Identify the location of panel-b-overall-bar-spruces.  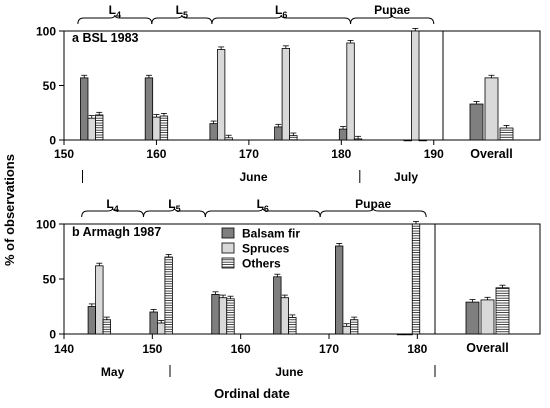
(487, 317).